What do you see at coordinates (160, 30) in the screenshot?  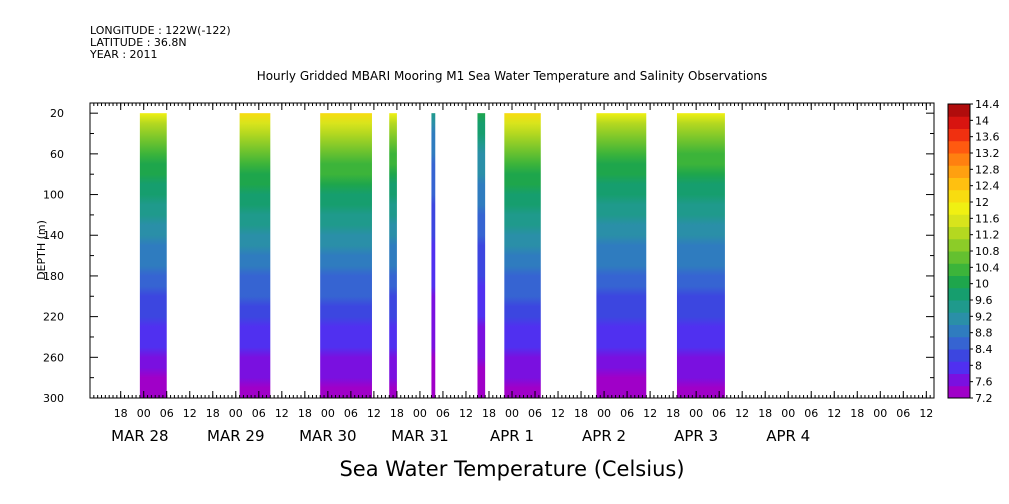 I see `longitude-label: LONGITUDE : 122W(-122)` at bounding box center [160, 30].